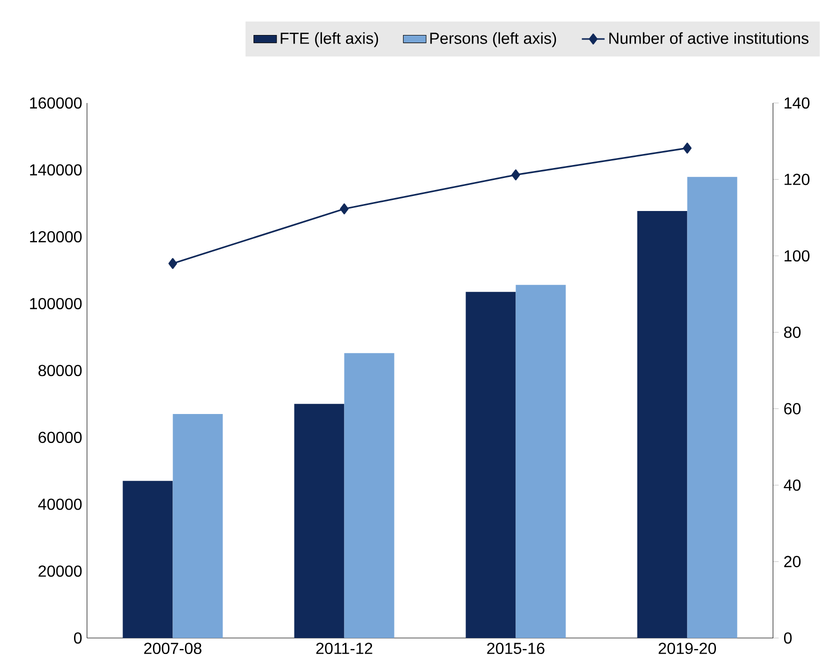 Image resolution: width=820 pixels, height=664 pixels. Describe the element at coordinates (493, 40) in the screenshot. I see `legend-label: Persons (left axis)` at that location.